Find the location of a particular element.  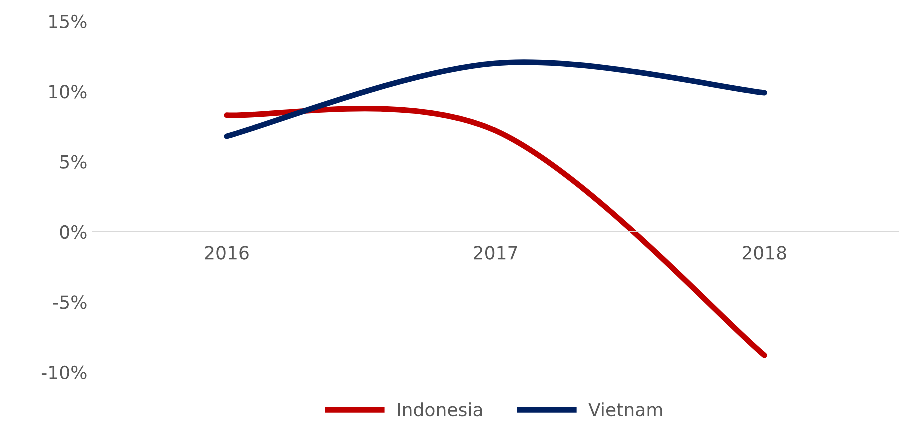

x-tick-label: 2018 is located at coordinates (764, 253).